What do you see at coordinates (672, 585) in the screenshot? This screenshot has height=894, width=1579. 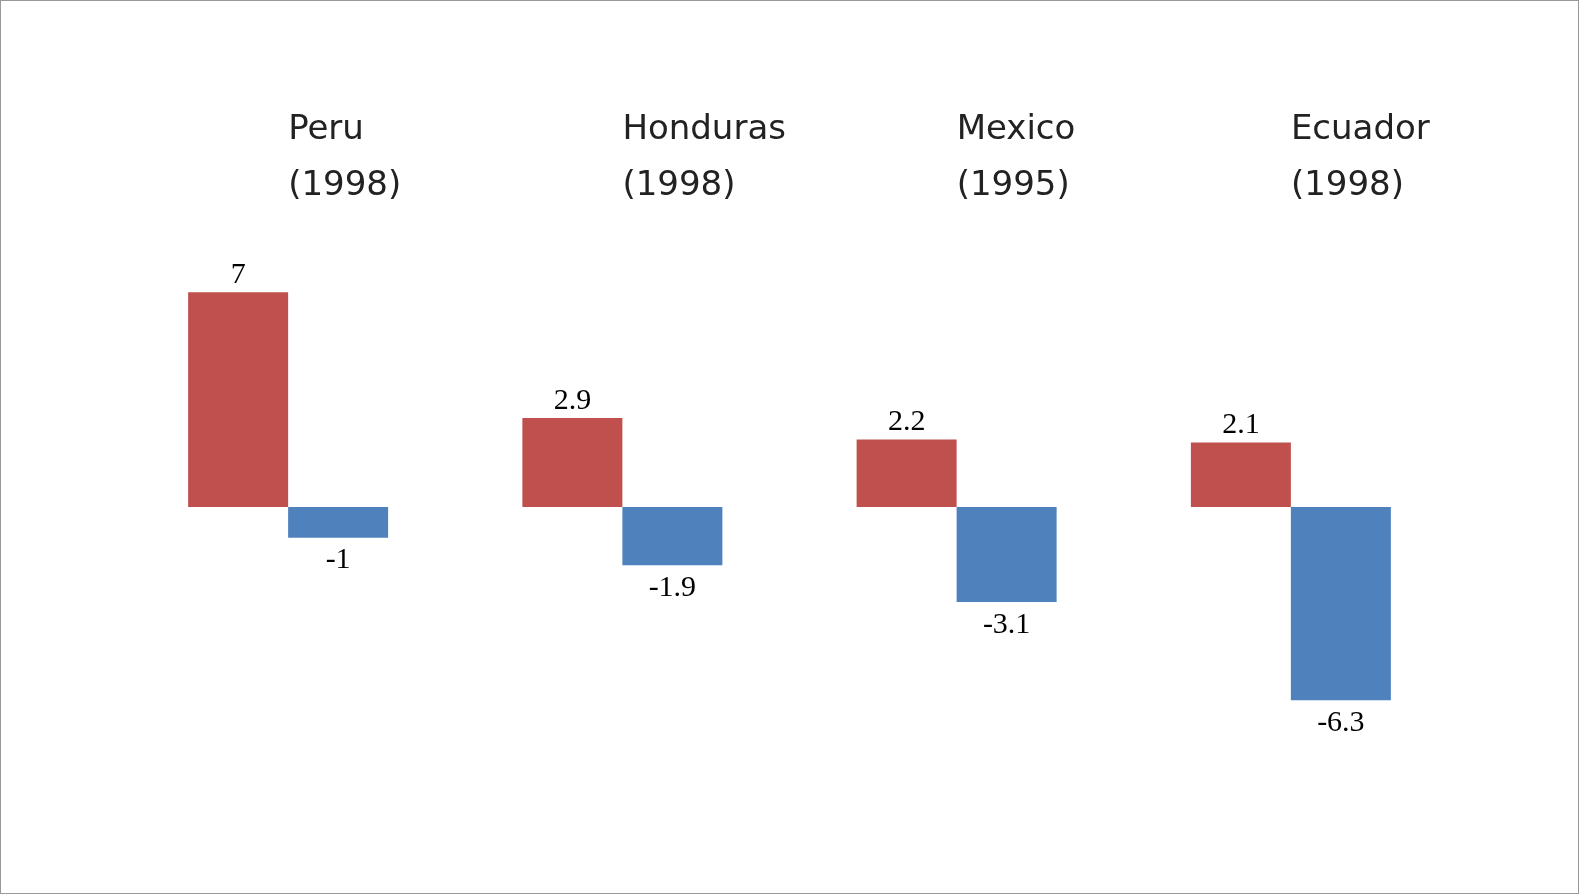 I see `data-label: -1.9` at bounding box center [672, 585].